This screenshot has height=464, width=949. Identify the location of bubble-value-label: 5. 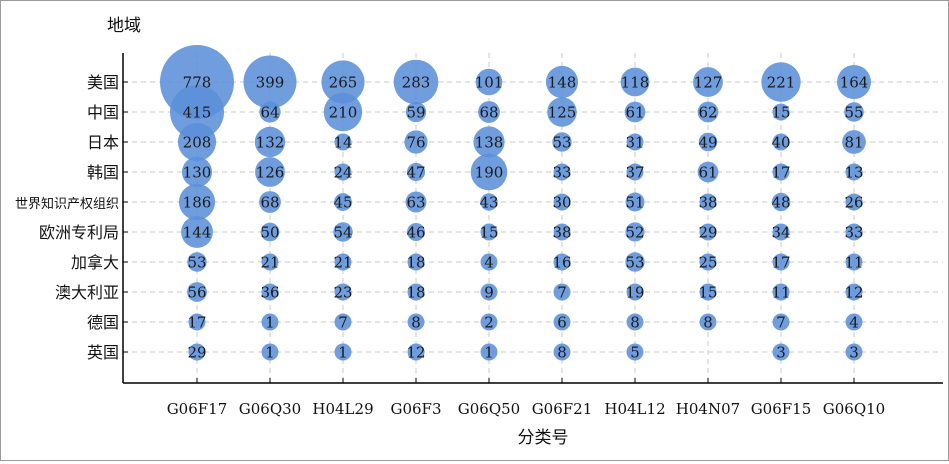
(635, 353).